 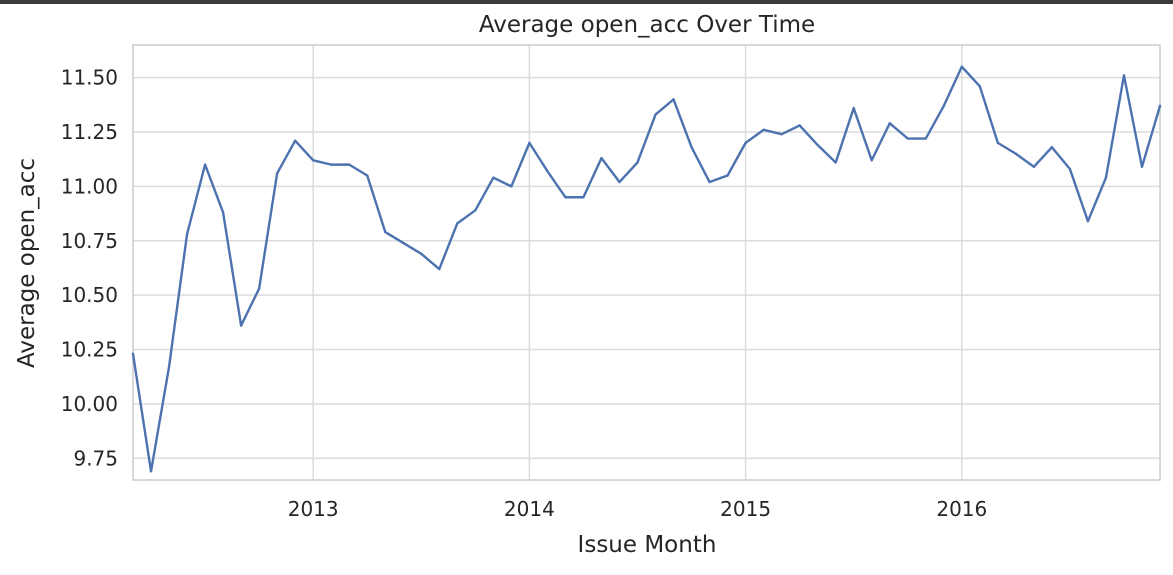 I want to click on y-tick-label: 9.75, so click(x=95, y=458).